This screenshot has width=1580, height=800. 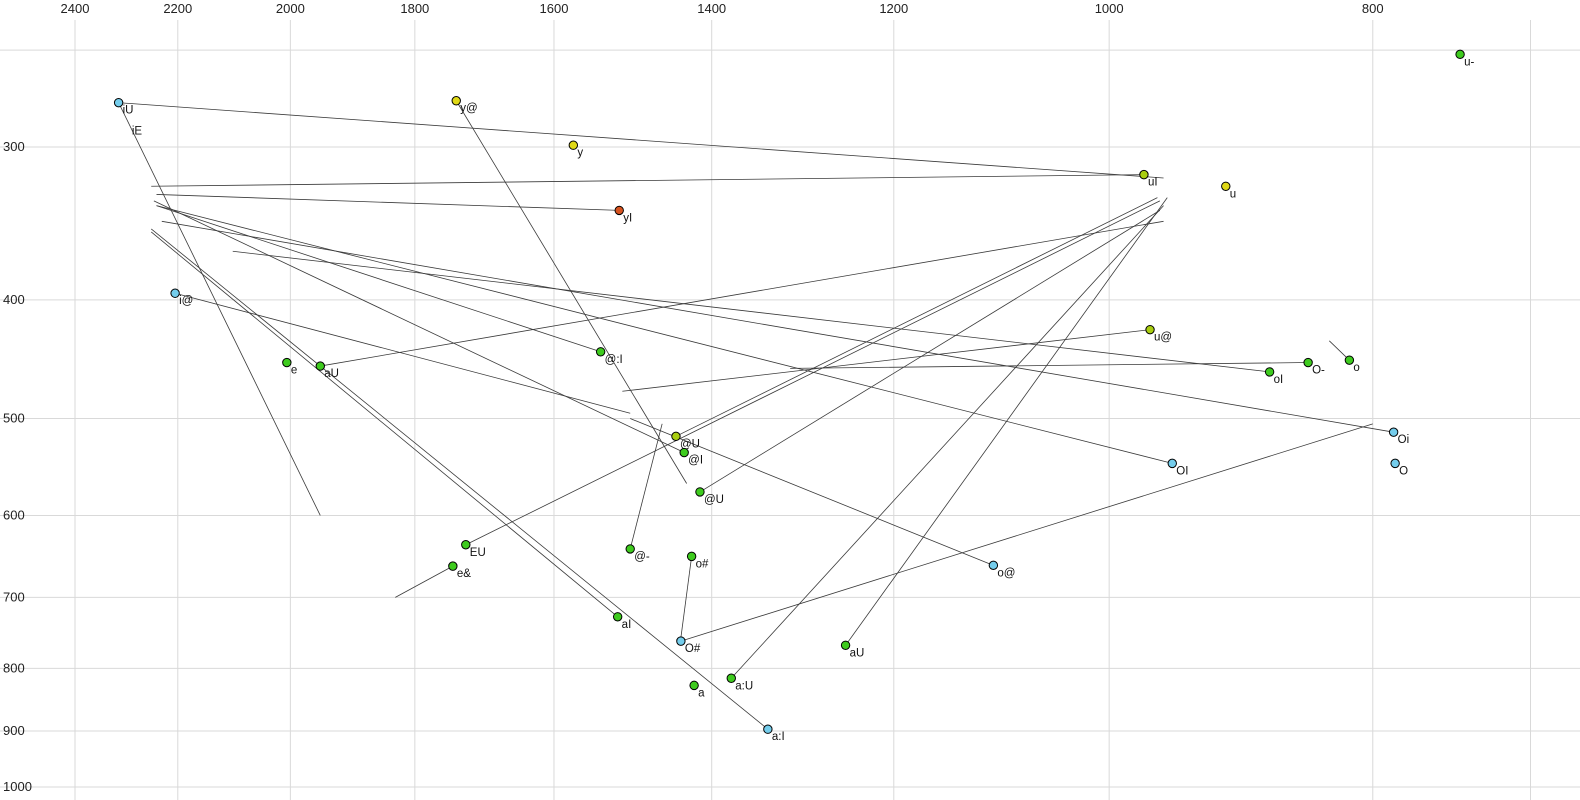 What do you see at coordinates (1318, 371) in the screenshot?
I see `point-label: O-` at bounding box center [1318, 371].